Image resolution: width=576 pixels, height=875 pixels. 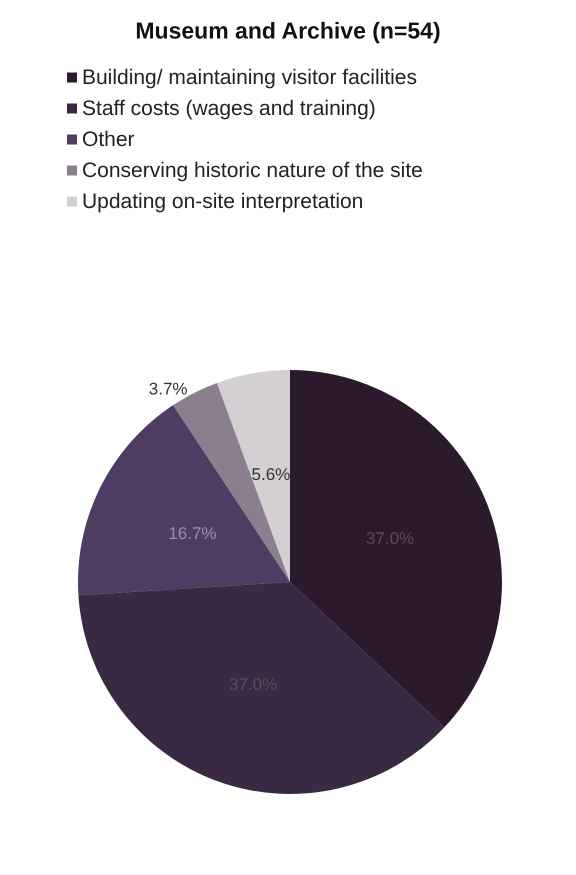 I want to click on legend-label: Updating on-site interpretation, so click(x=223, y=201).